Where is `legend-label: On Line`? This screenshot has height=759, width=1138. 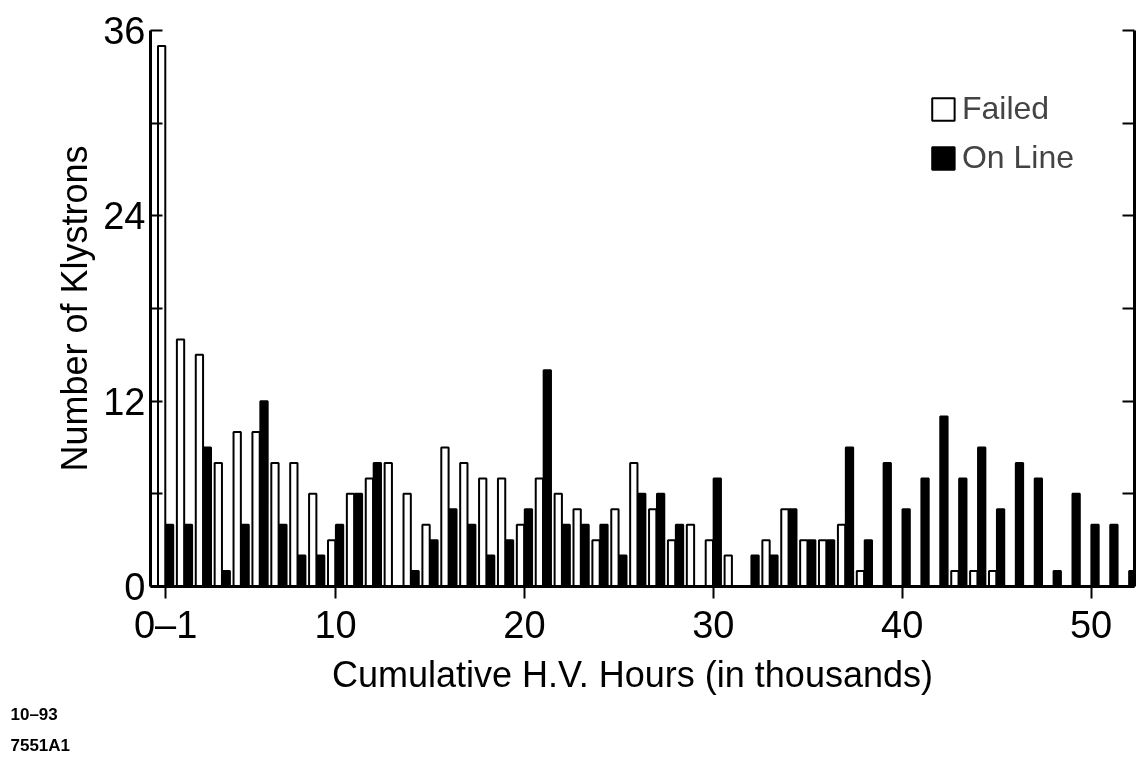 legend-label: On Line is located at coordinates (1017, 157).